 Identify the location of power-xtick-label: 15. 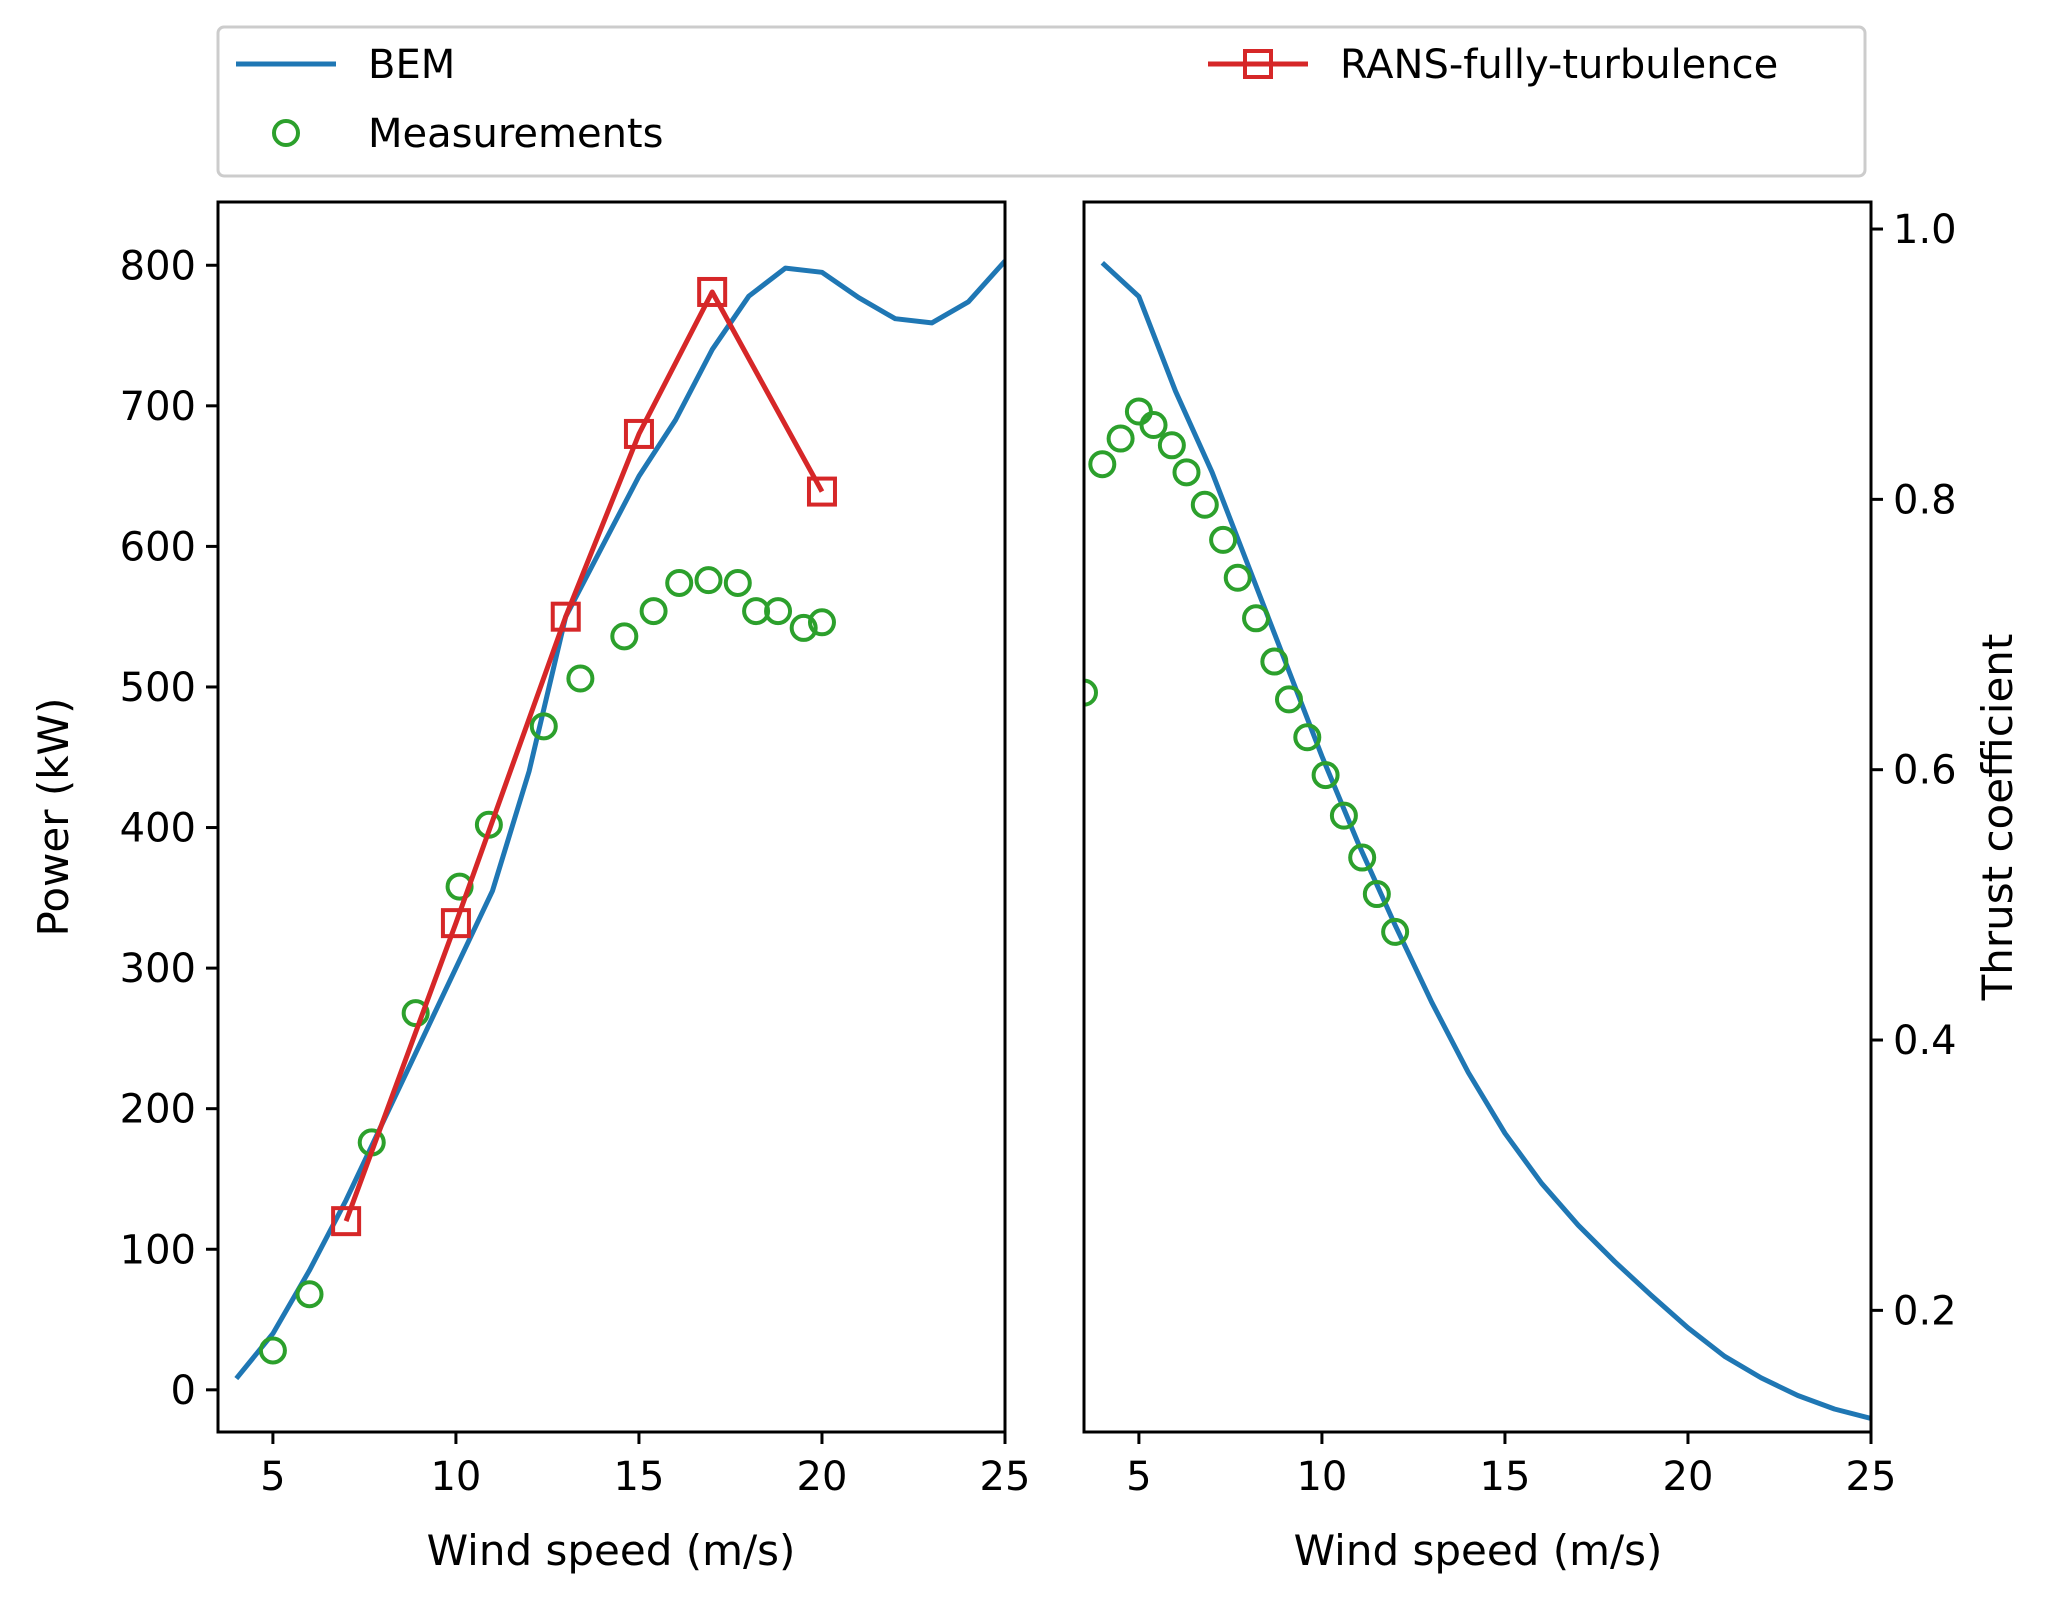
(639, 1477).